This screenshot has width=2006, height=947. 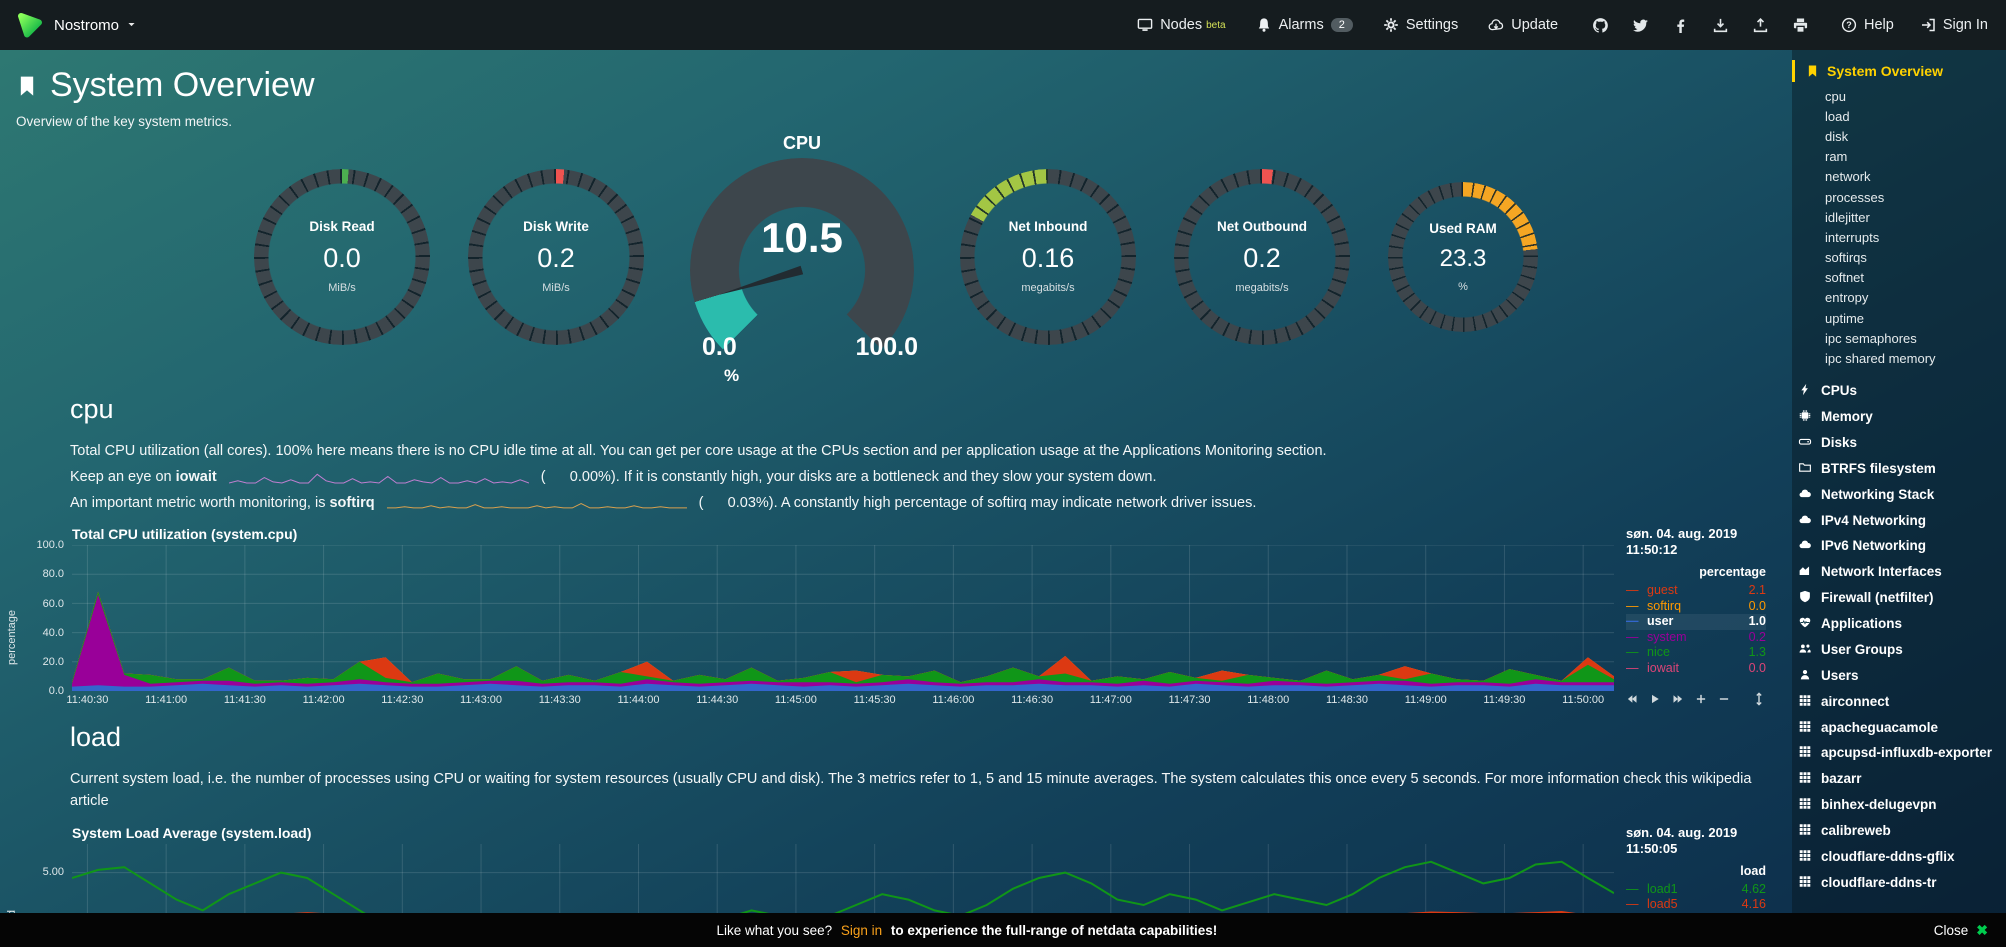 I want to click on y-tick-label: 20.0, so click(x=53, y=662).